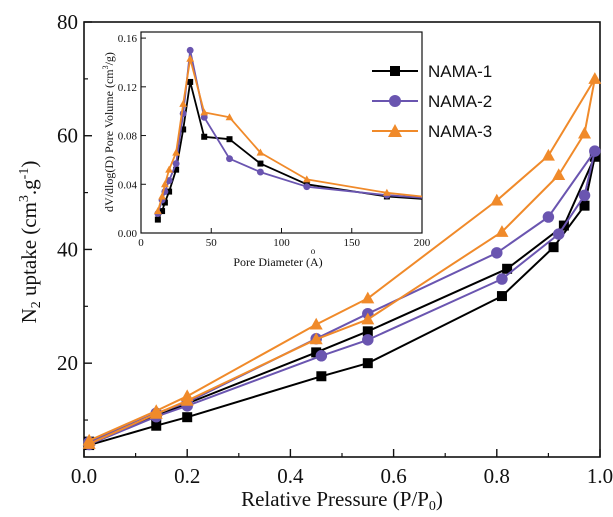 This screenshot has width=613, height=517. Describe the element at coordinates (128, 185) in the screenshot. I see `inset-y-tick-label: 0.04` at that location.